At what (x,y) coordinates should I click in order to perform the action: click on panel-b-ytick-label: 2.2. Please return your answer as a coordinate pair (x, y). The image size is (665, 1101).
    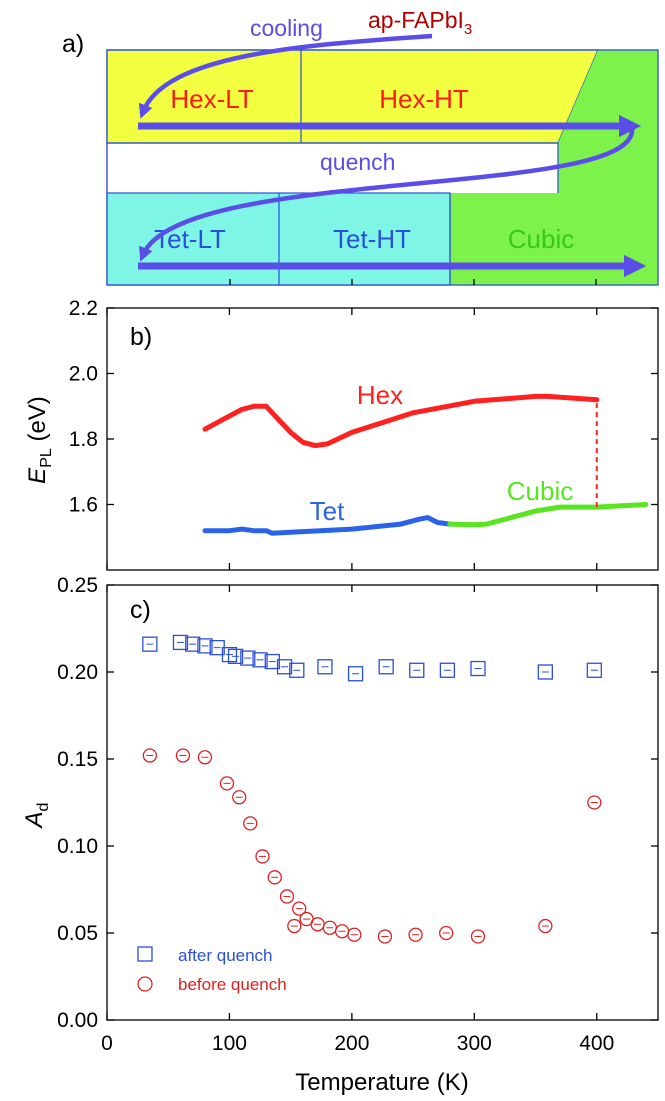
    Looking at the image, I should click on (83, 308).